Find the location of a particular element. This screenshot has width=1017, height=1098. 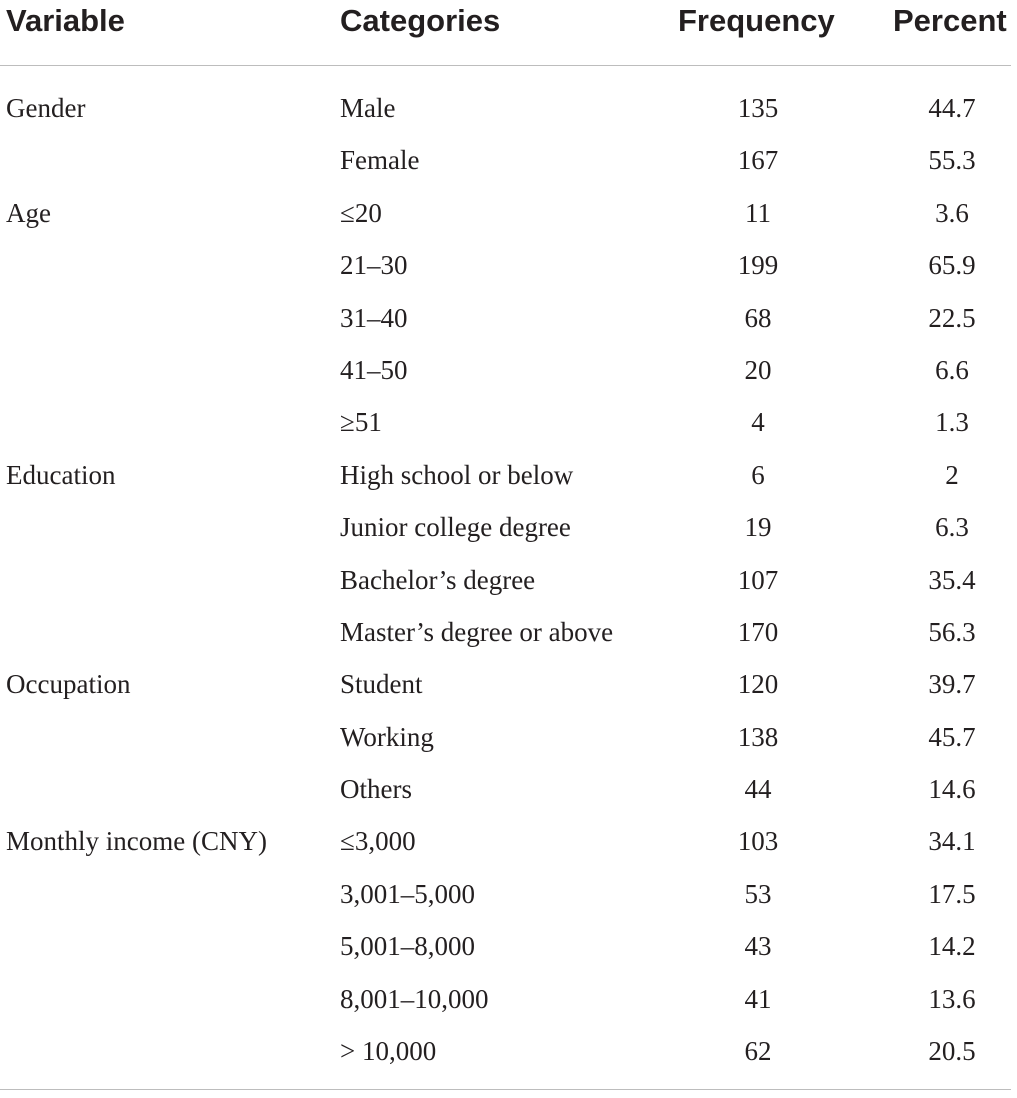

cell-category: Master’s degree or above is located at coordinates (477, 631).